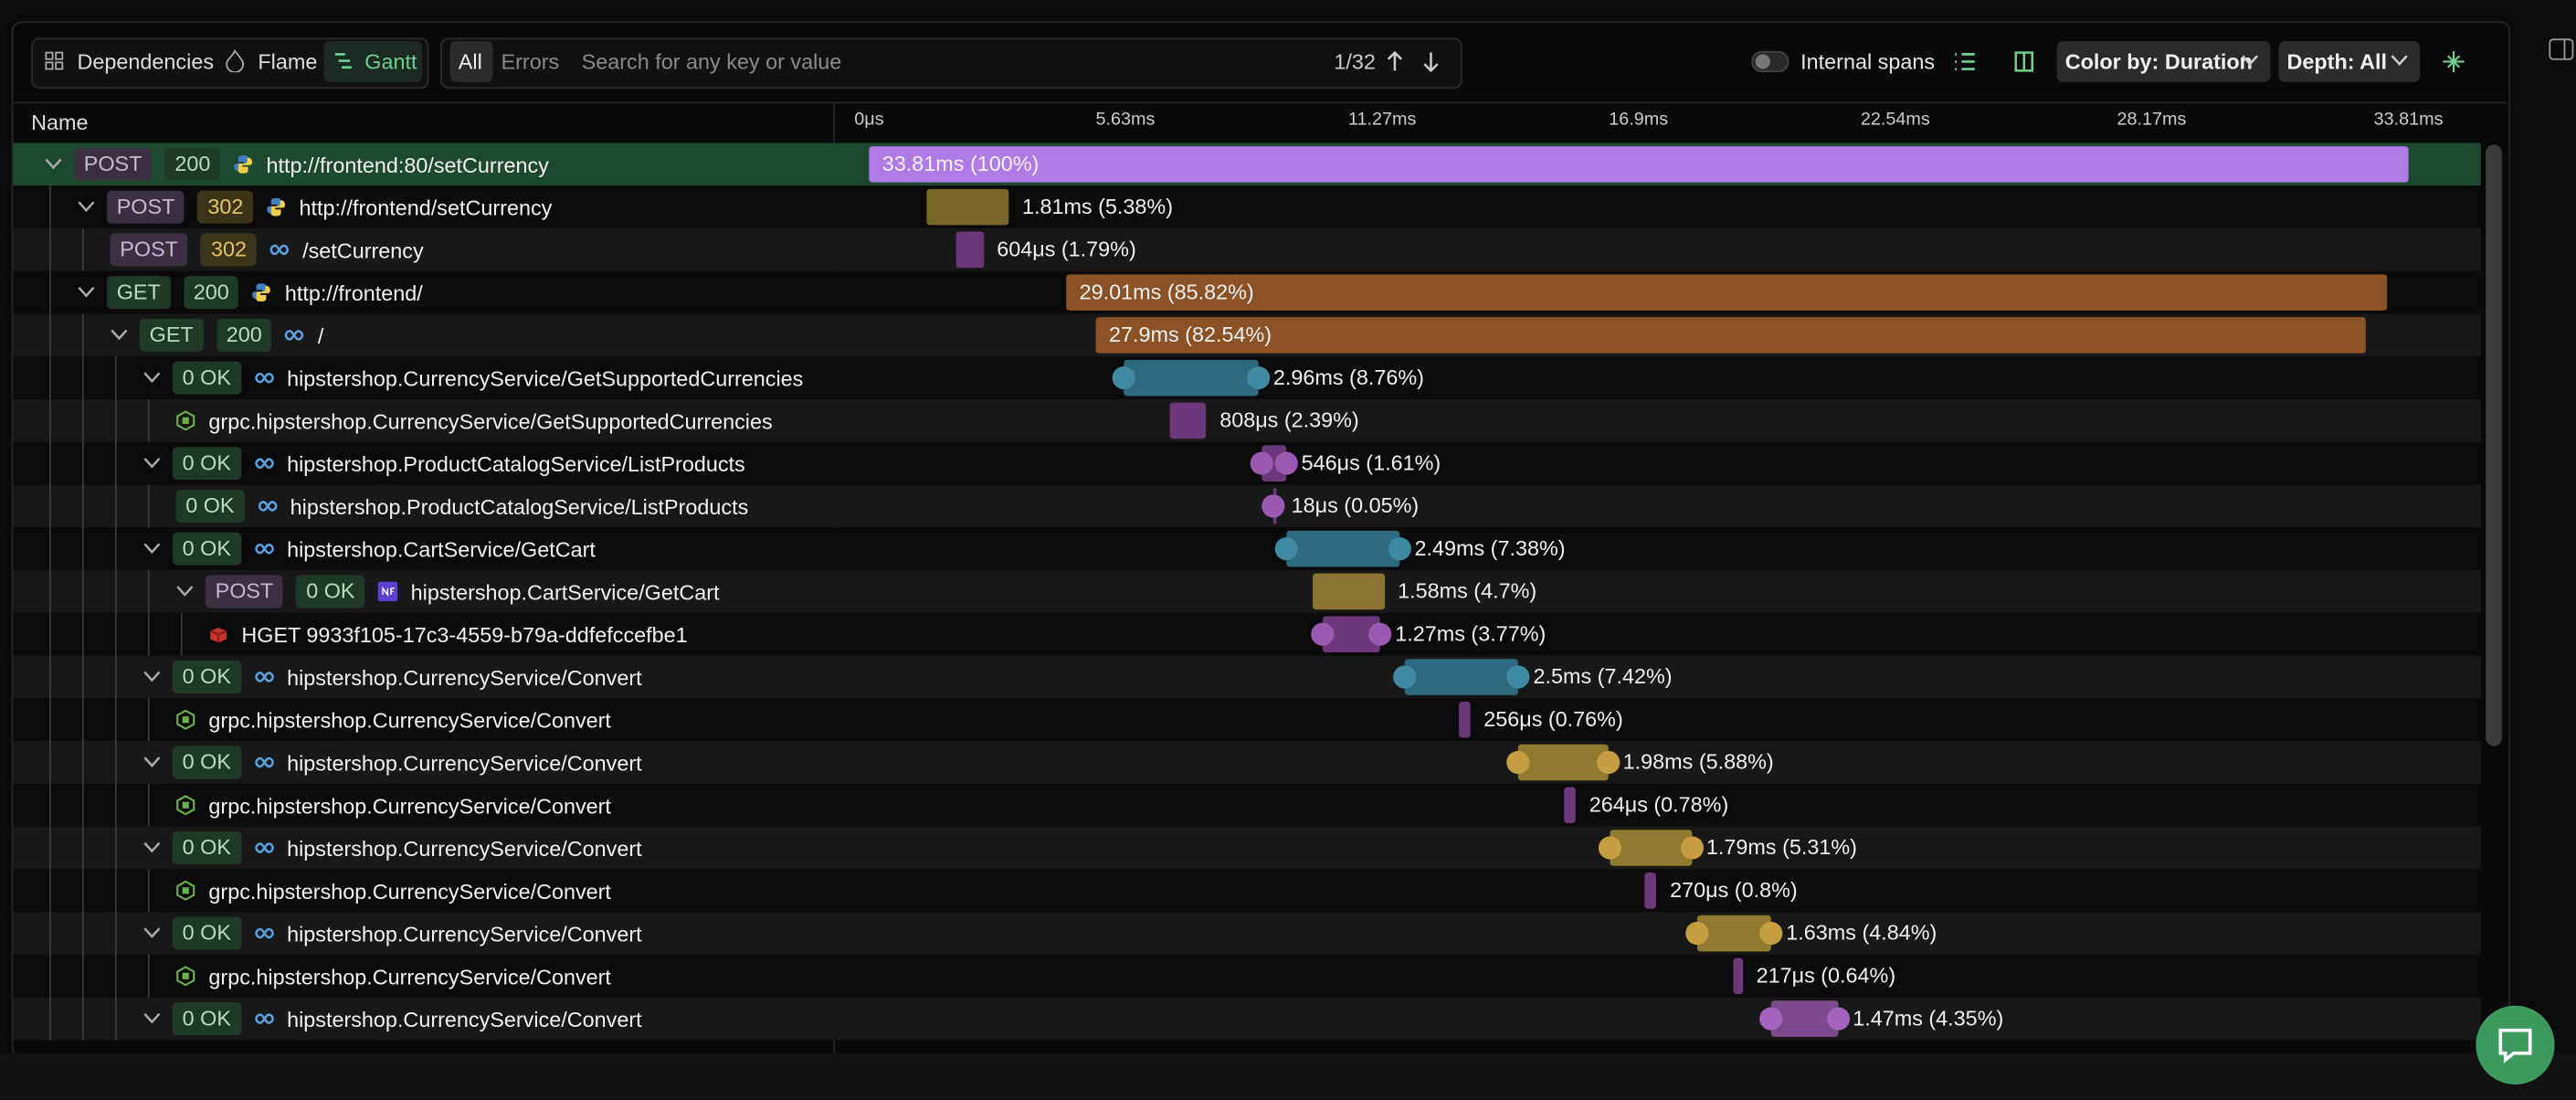  I want to click on columns-icon, so click(2024, 61).